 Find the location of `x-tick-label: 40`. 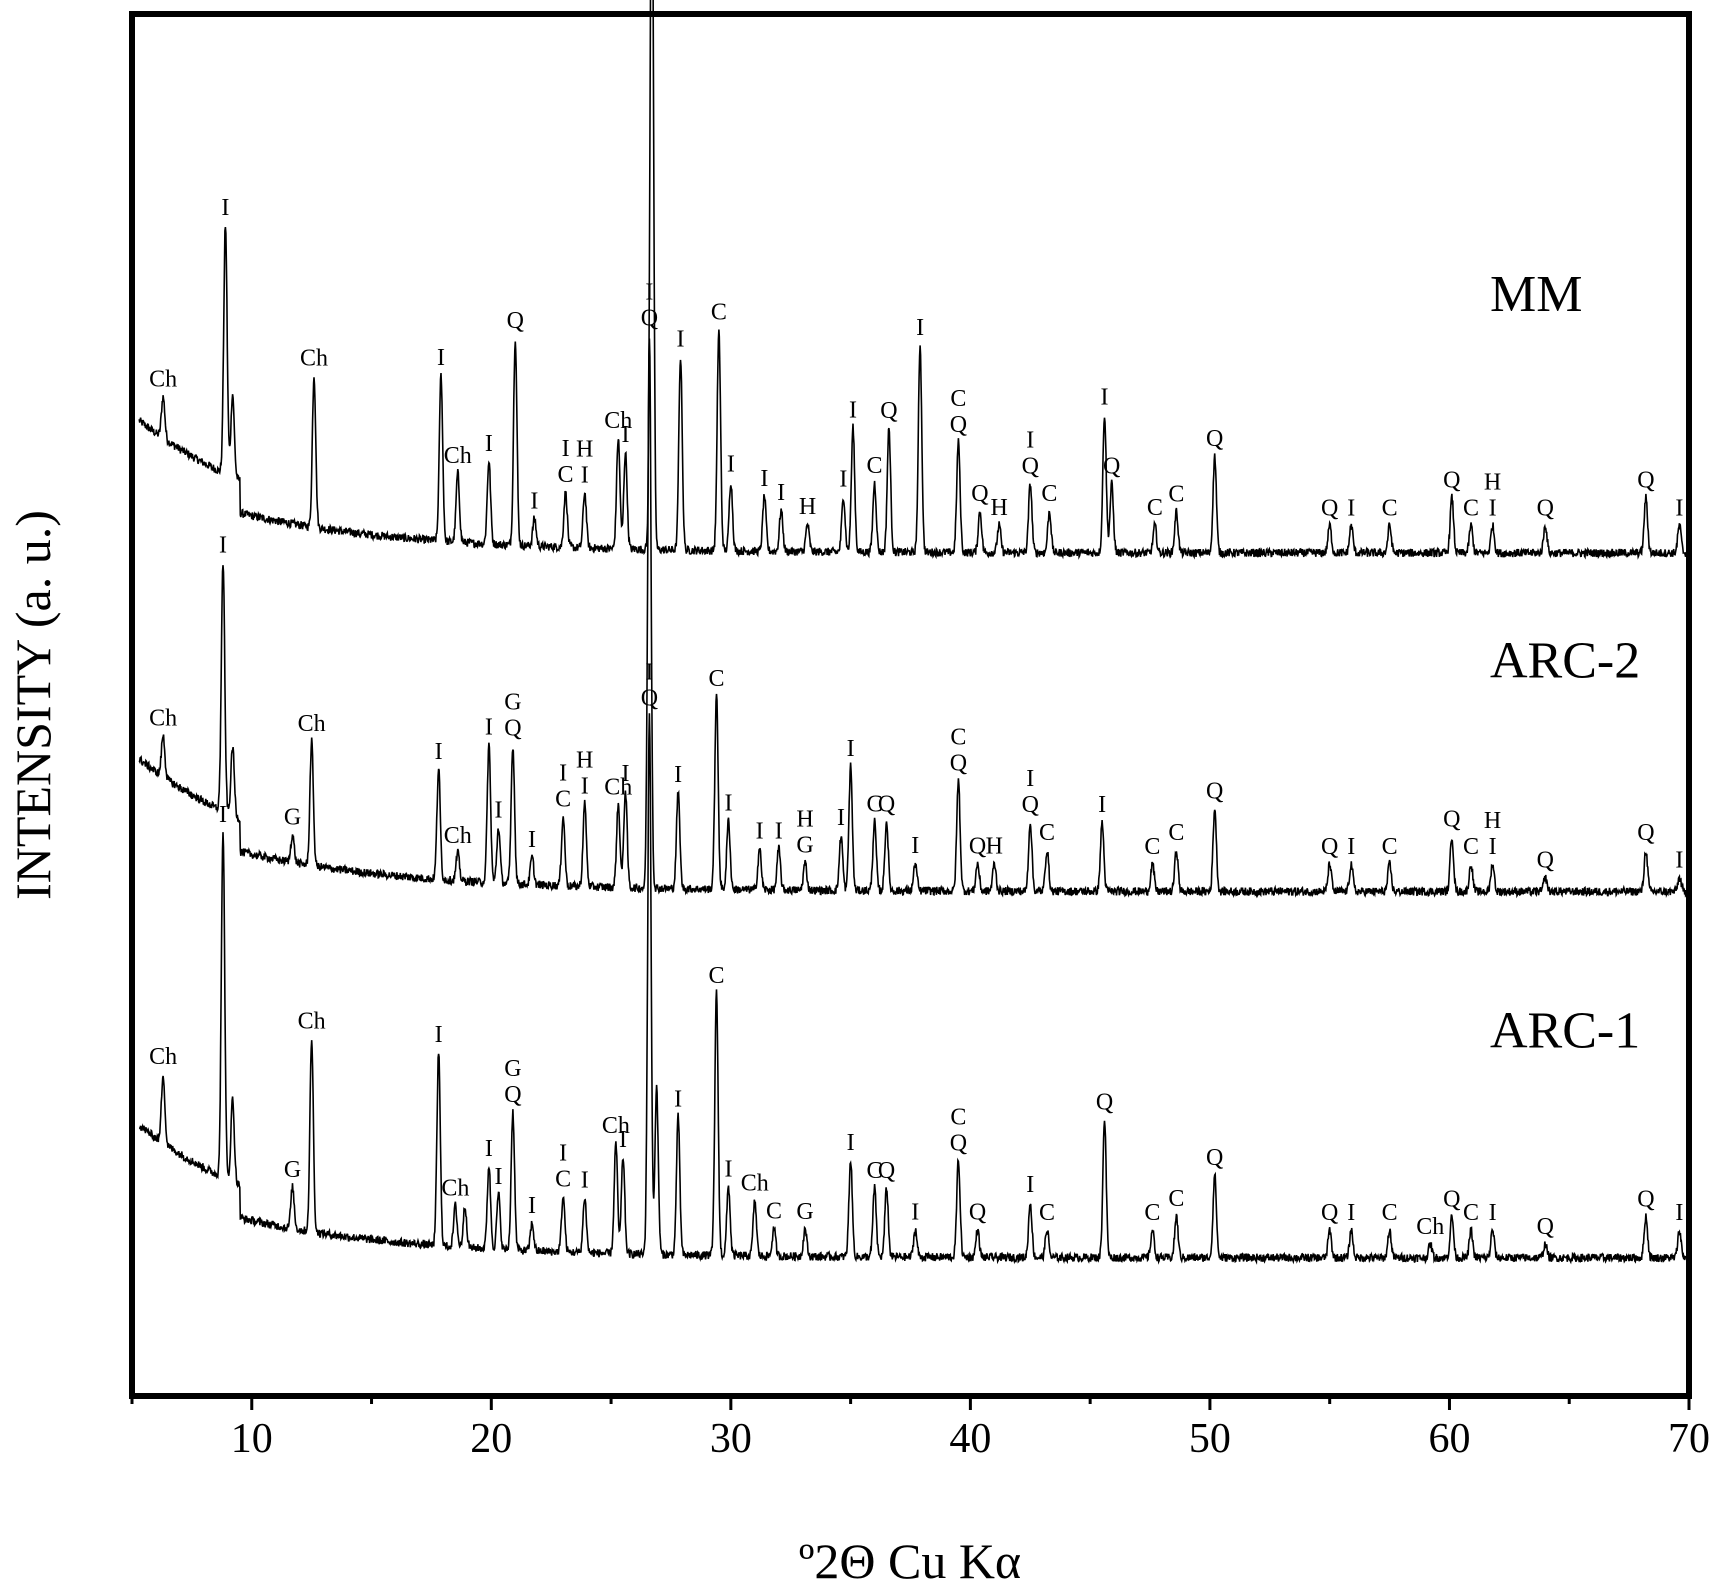

x-tick-label: 40 is located at coordinates (970, 1439).